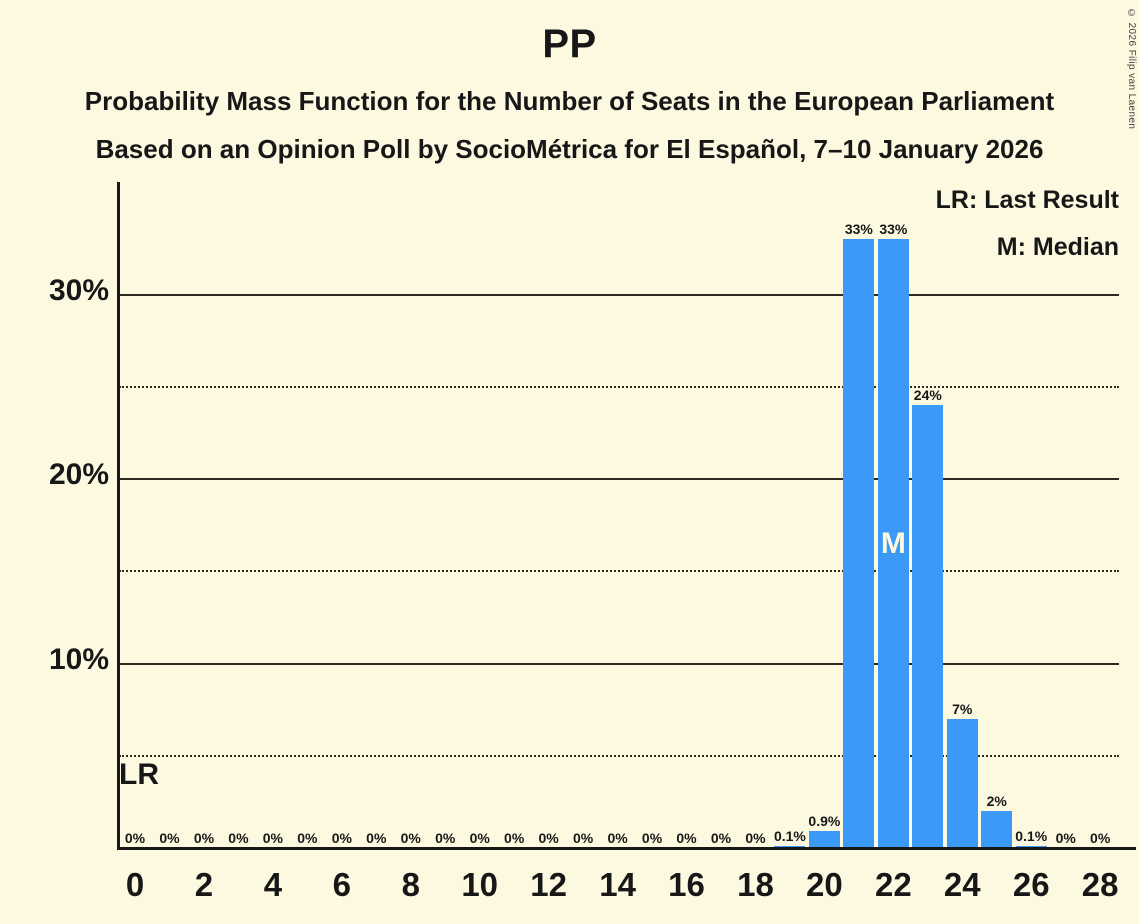 This screenshot has width=1139, height=924. What do you see at coordinates (480, 884) in the screenshot?
I see `x-axis-tick-label: 10` at bounding box center [480, 884].